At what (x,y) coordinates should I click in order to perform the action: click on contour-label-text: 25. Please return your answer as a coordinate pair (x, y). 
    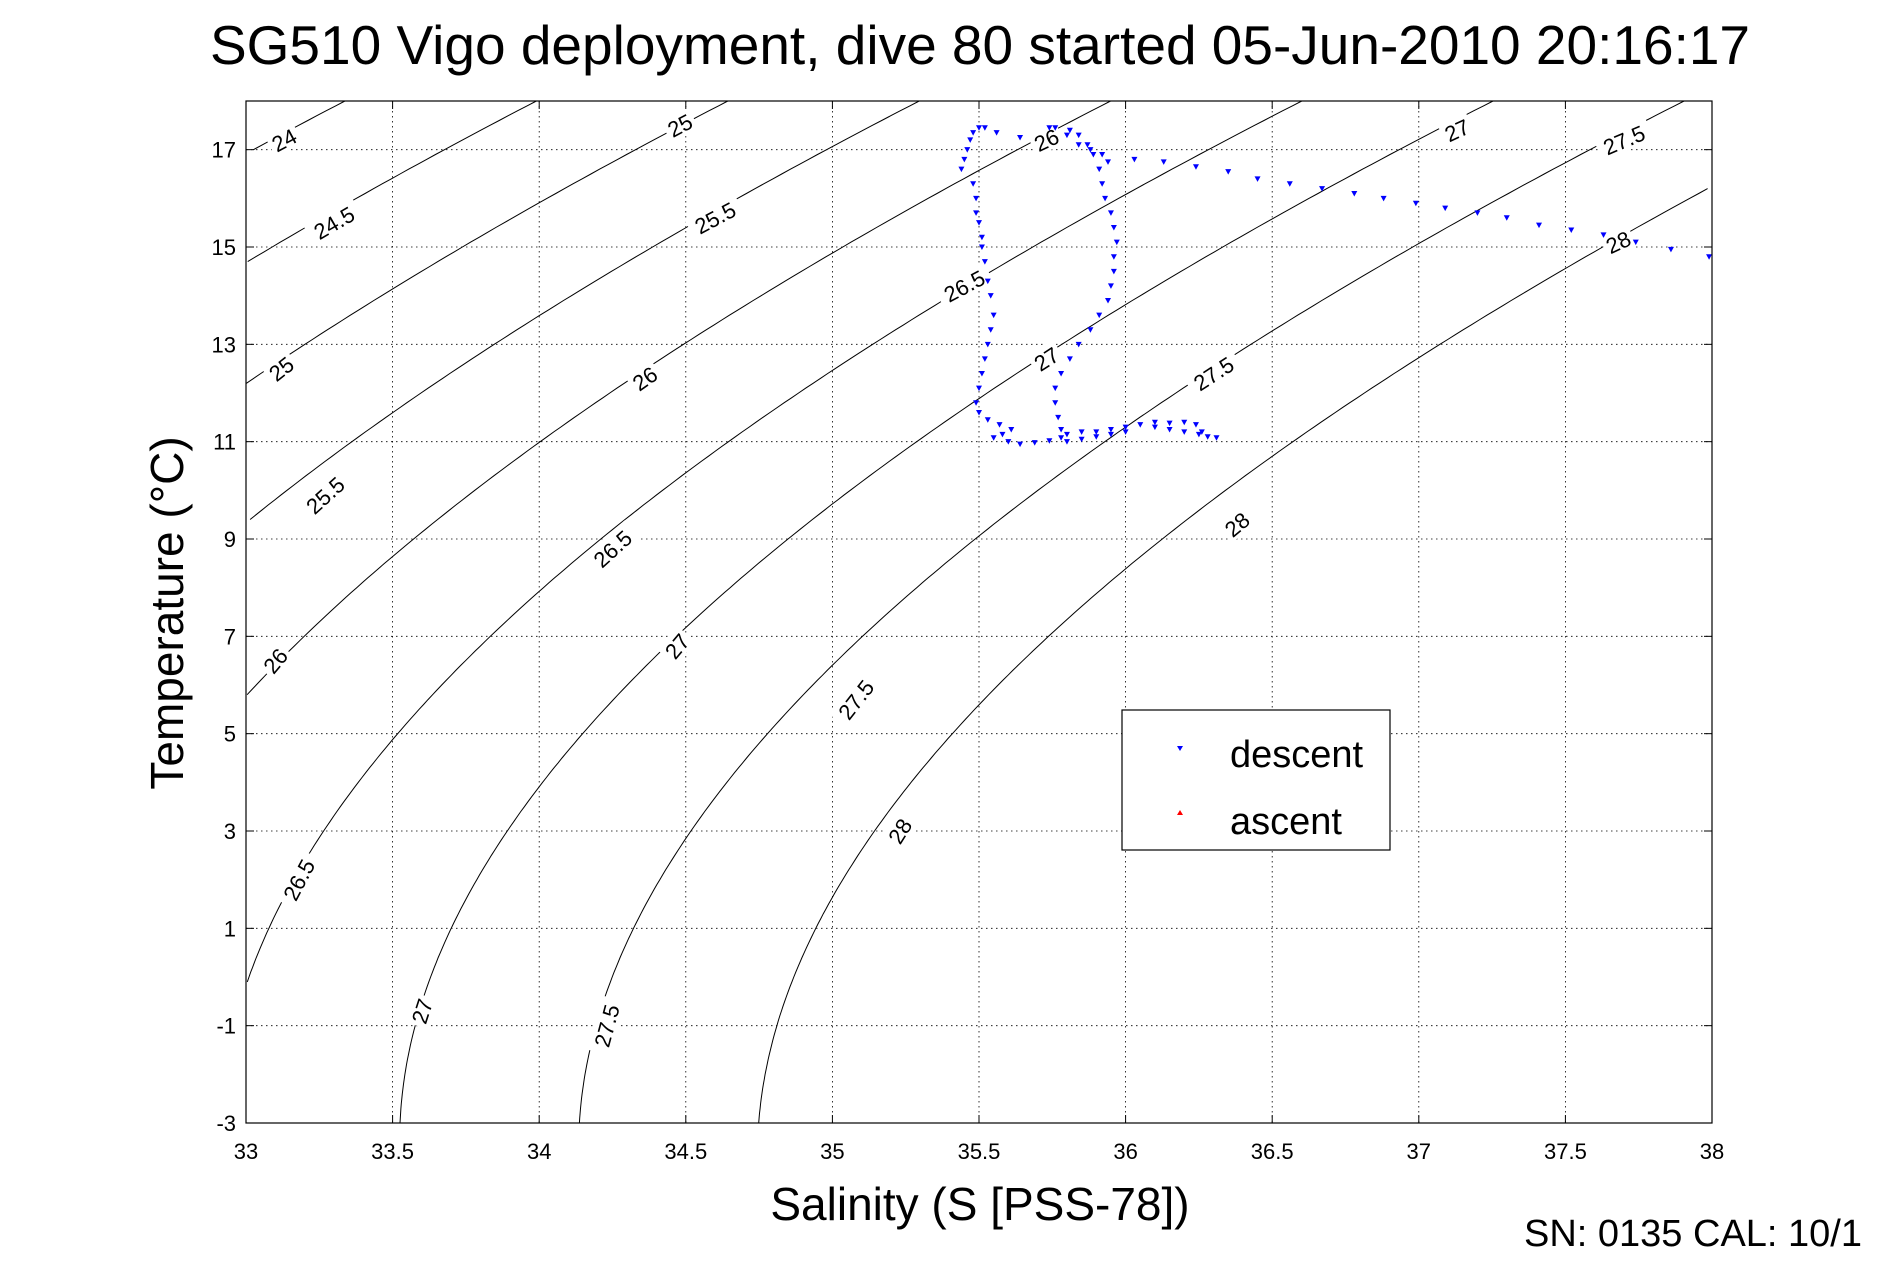
    Looking at the image, I should click on (281, 369).